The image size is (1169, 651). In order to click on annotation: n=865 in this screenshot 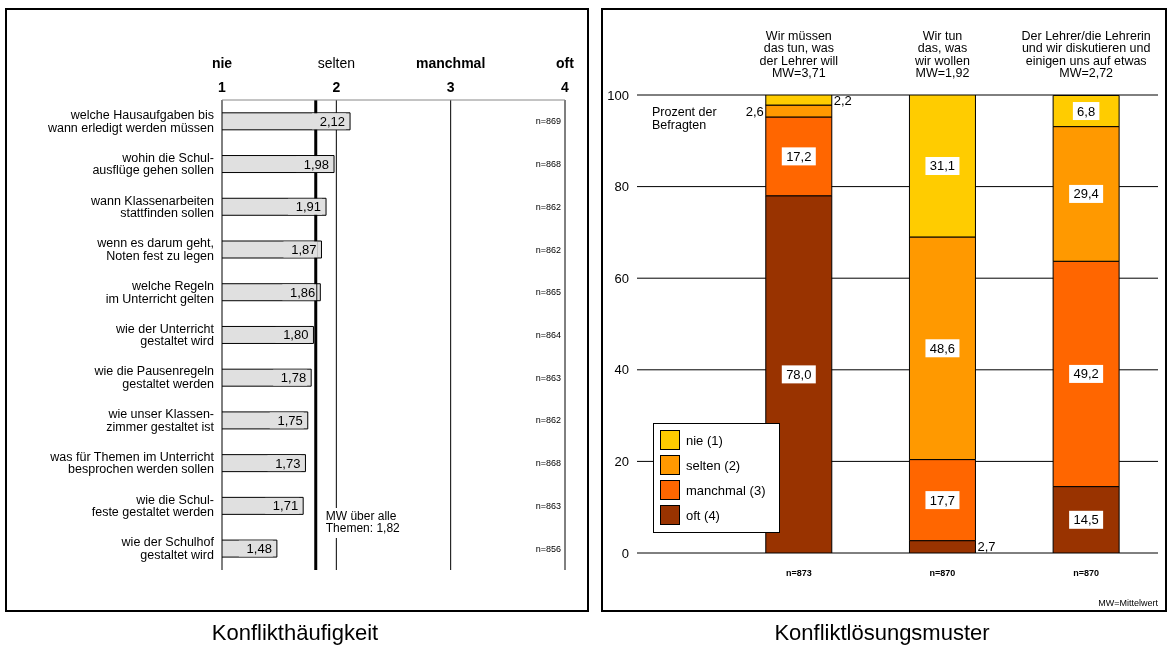, I will do `click(548, 292)`.